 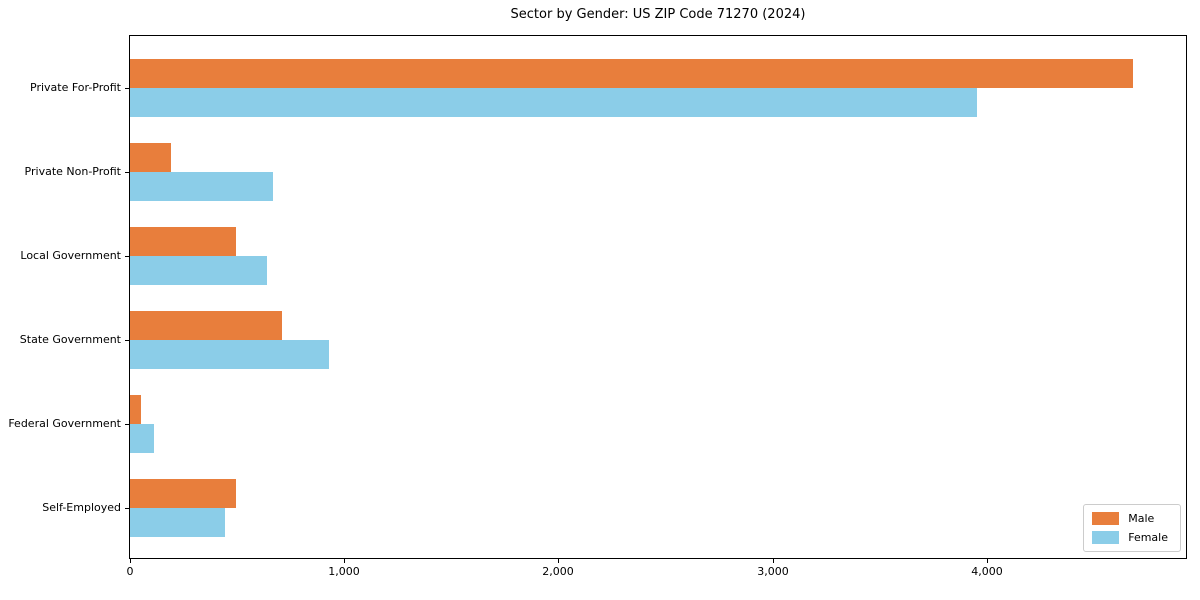 What do you see at coordinates (987, 571) in the screenshot?
I see `x-tick-label: 4,000` at bounding box center [987, 571].